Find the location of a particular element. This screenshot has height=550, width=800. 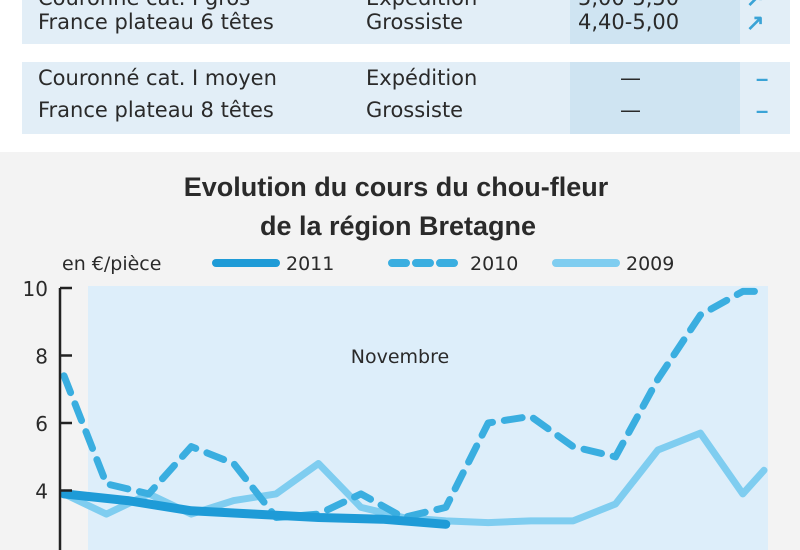

row-product: France plateau 8 têtes is located at coordinates (156, 110).